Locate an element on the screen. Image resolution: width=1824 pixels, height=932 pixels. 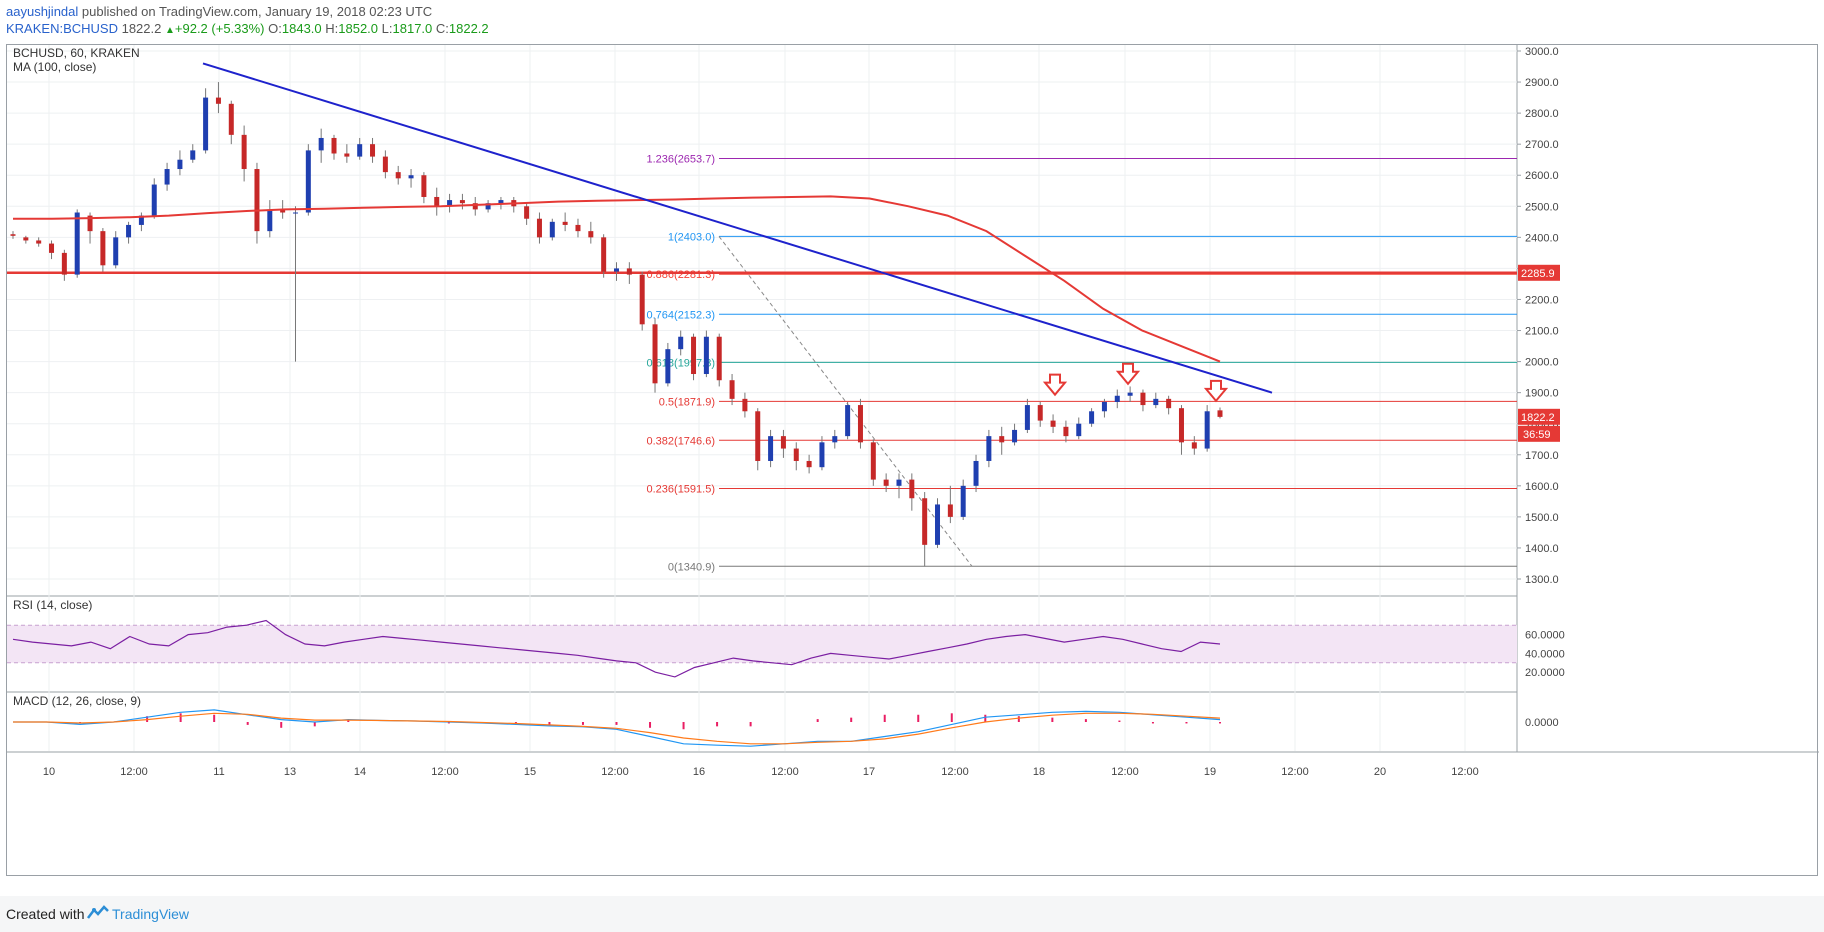
rsi-line is located at coordinates (616, 648).